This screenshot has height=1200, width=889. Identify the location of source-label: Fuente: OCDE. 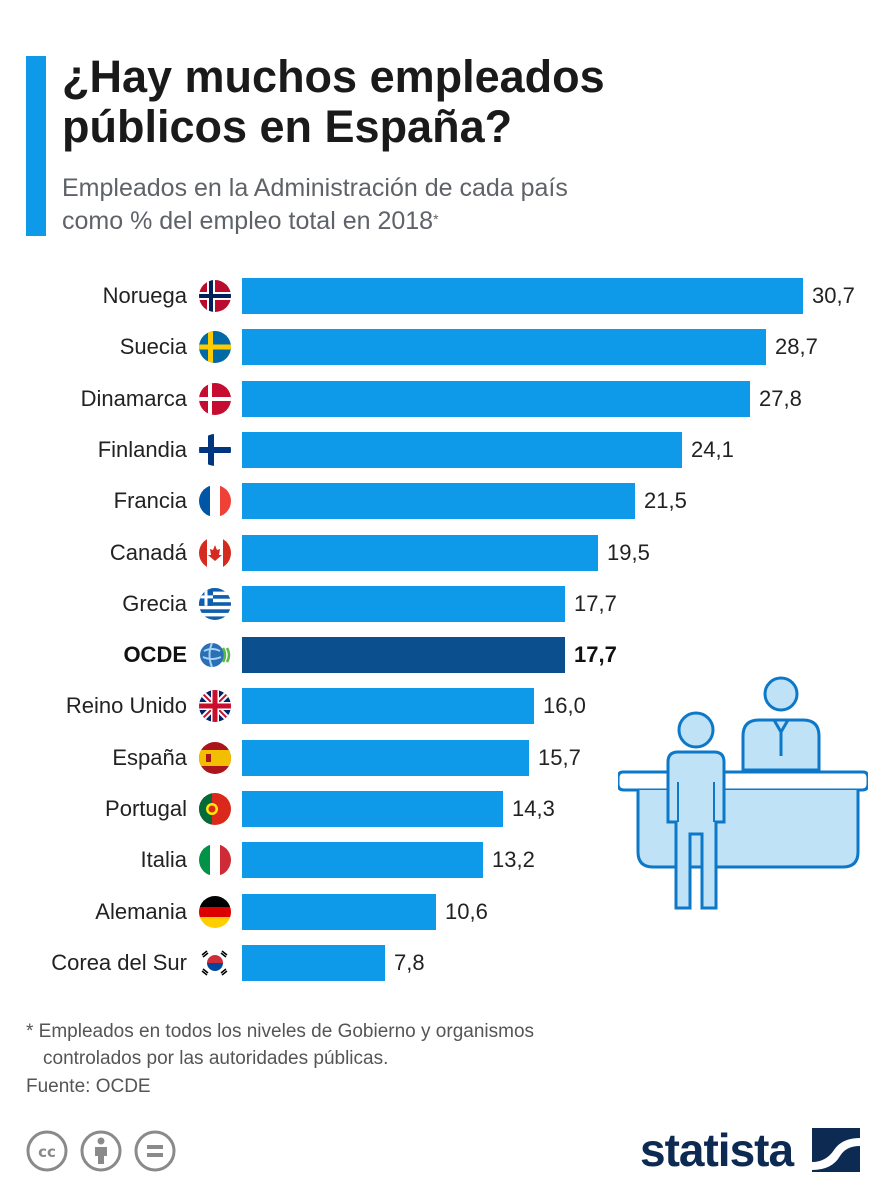
(88, 1086).